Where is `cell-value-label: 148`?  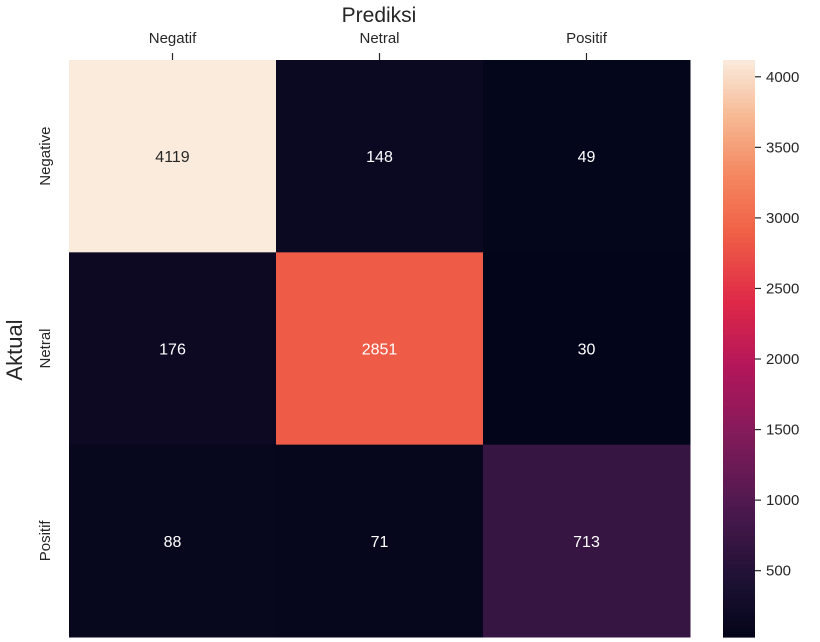 cell-value-label: 148 is located at coordinates (379, 157).